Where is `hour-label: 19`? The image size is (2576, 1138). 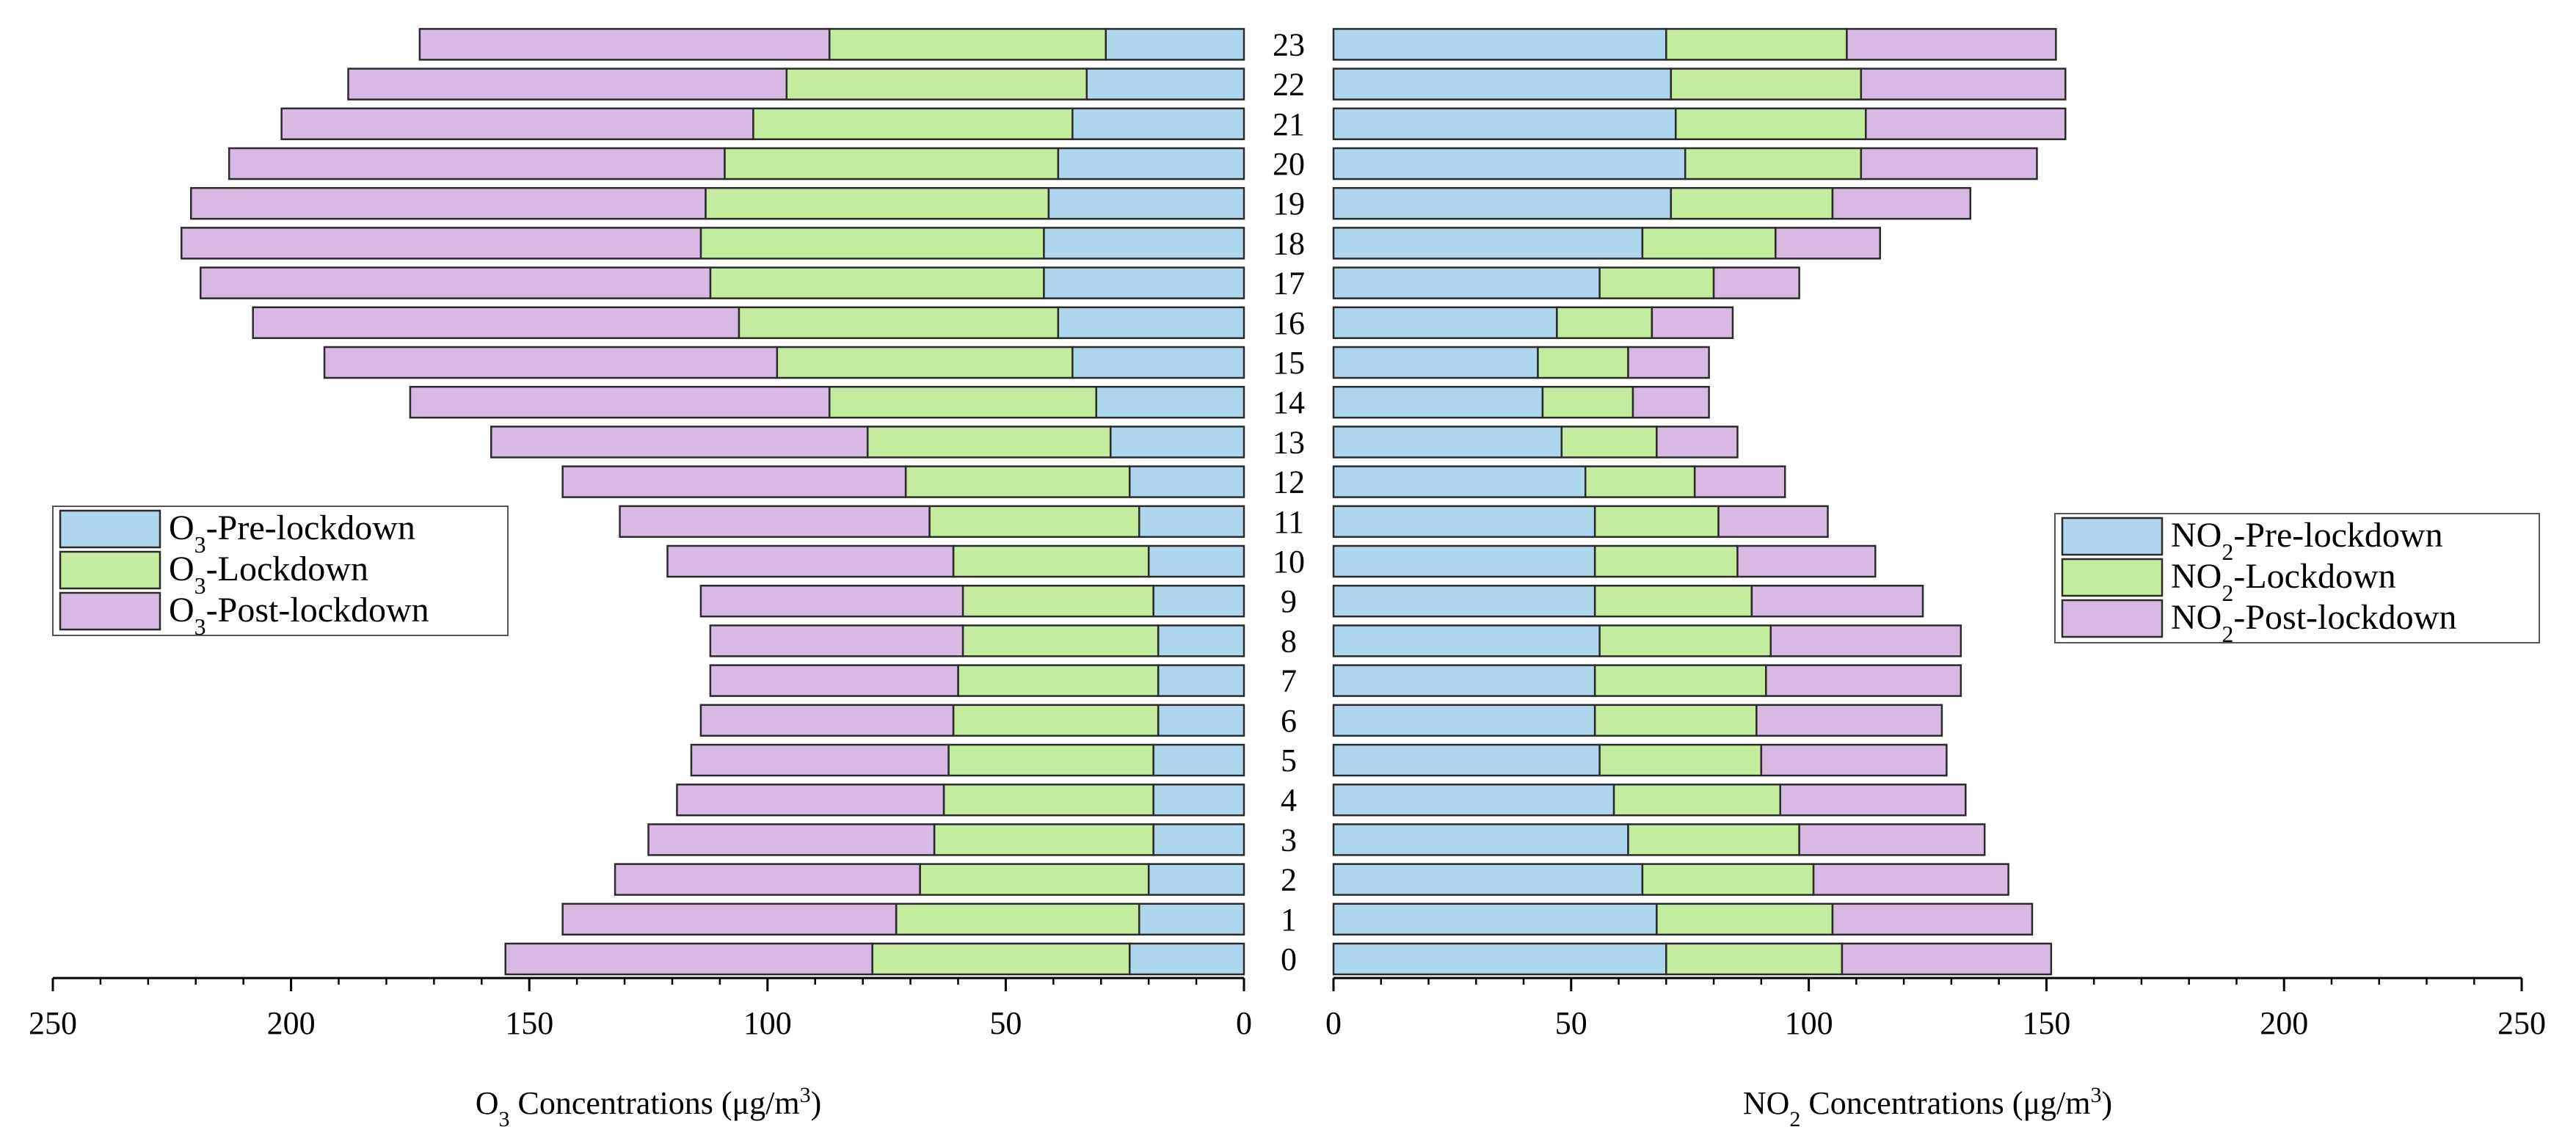
hour-label: 19 is located at coordinates (1289, 204).